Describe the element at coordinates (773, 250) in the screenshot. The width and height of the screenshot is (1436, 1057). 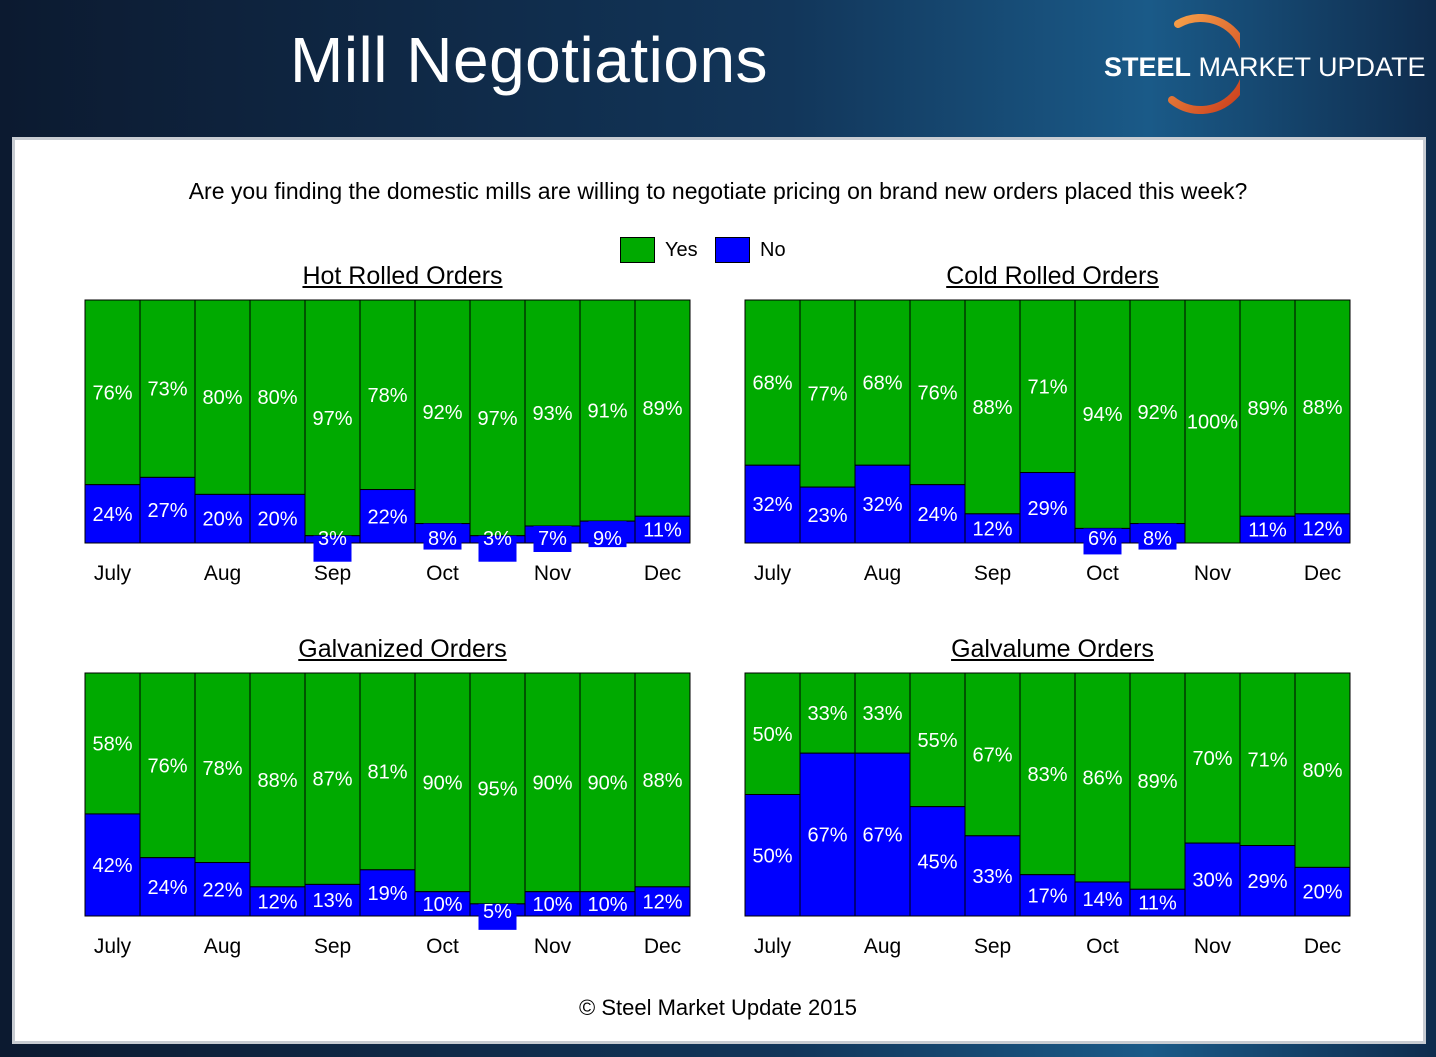
I see `legend-label-no: No` at that location.